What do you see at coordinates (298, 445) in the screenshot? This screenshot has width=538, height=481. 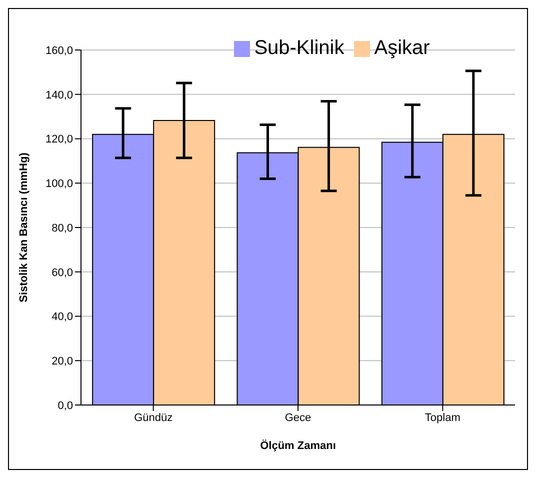 I see `x-axis-title: Ölçüm Zamanı` at bounding box center [298, 445].